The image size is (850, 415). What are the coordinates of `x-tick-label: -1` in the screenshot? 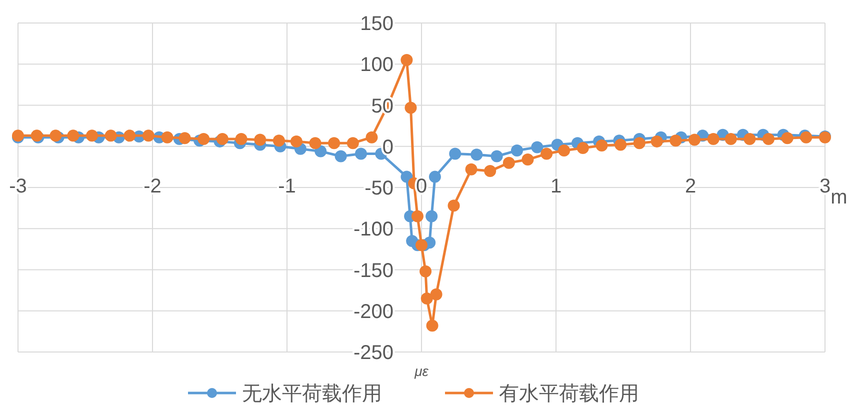 It's located at (287, 186).